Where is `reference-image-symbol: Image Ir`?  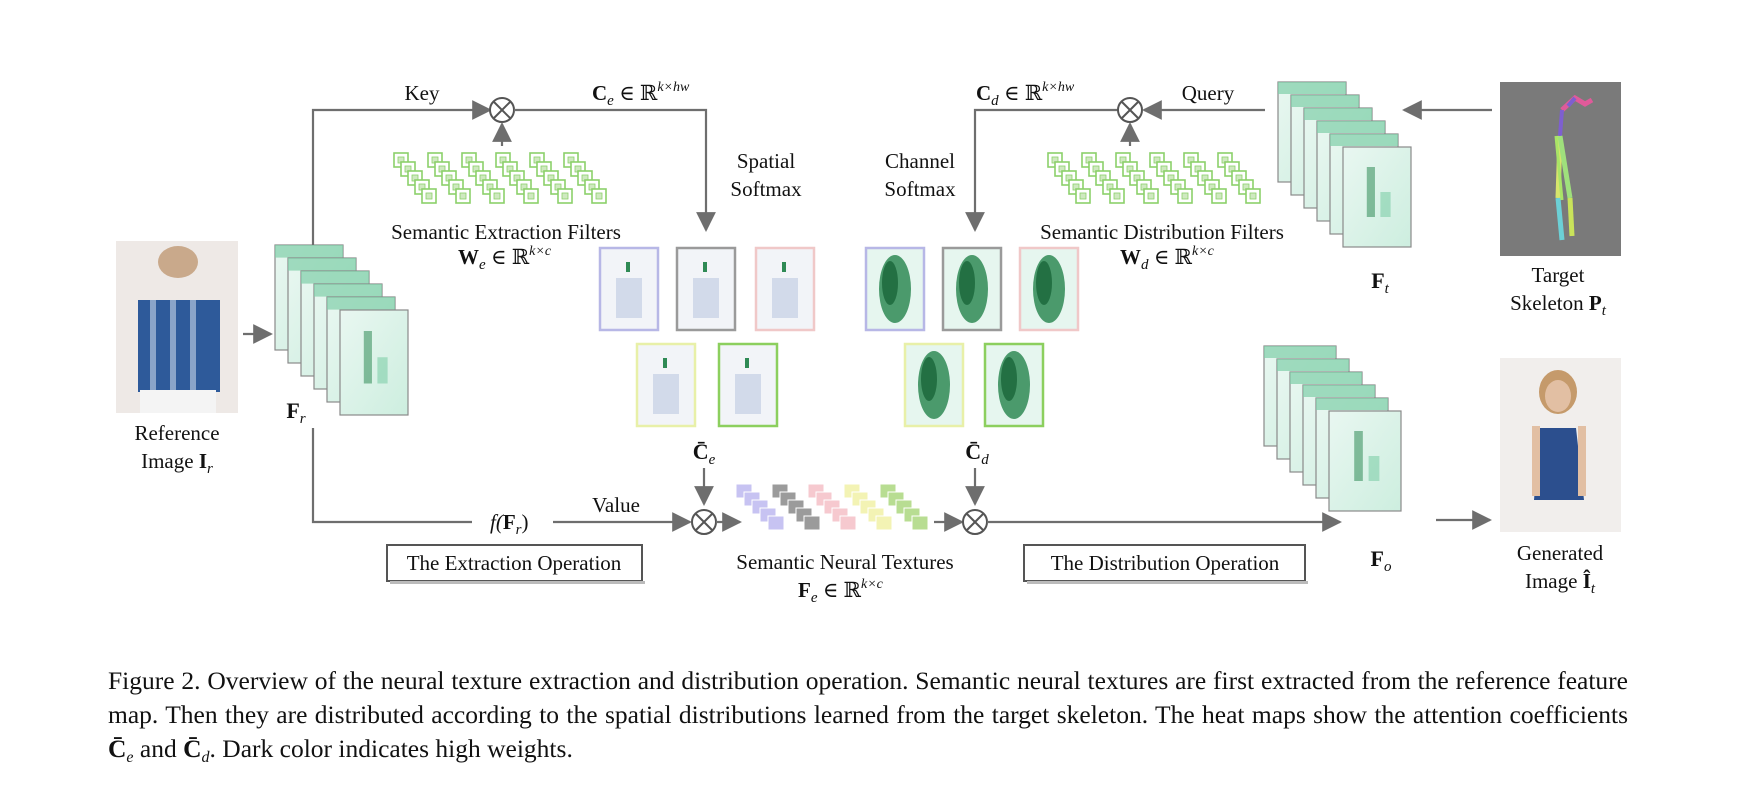 reference-image-symbol: Image Ir is located at coordinates (177, 463).